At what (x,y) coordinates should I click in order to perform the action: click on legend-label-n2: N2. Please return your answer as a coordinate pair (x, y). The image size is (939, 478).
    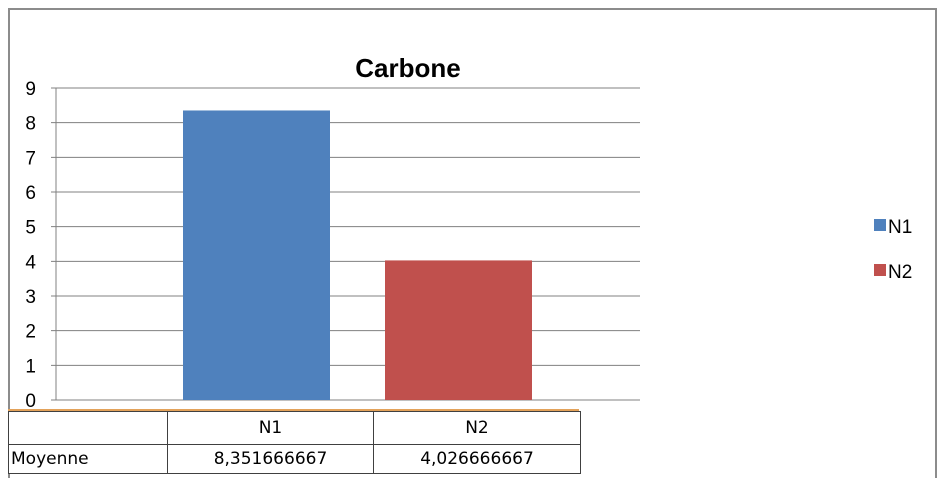
    Looking at the image, I should click on (900, 272).